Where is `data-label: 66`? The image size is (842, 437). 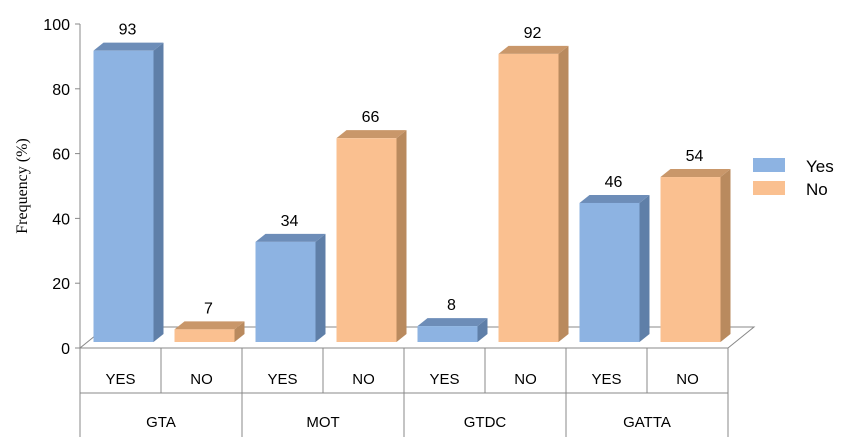 data-label: 66 is located at coordinates (371, 117).